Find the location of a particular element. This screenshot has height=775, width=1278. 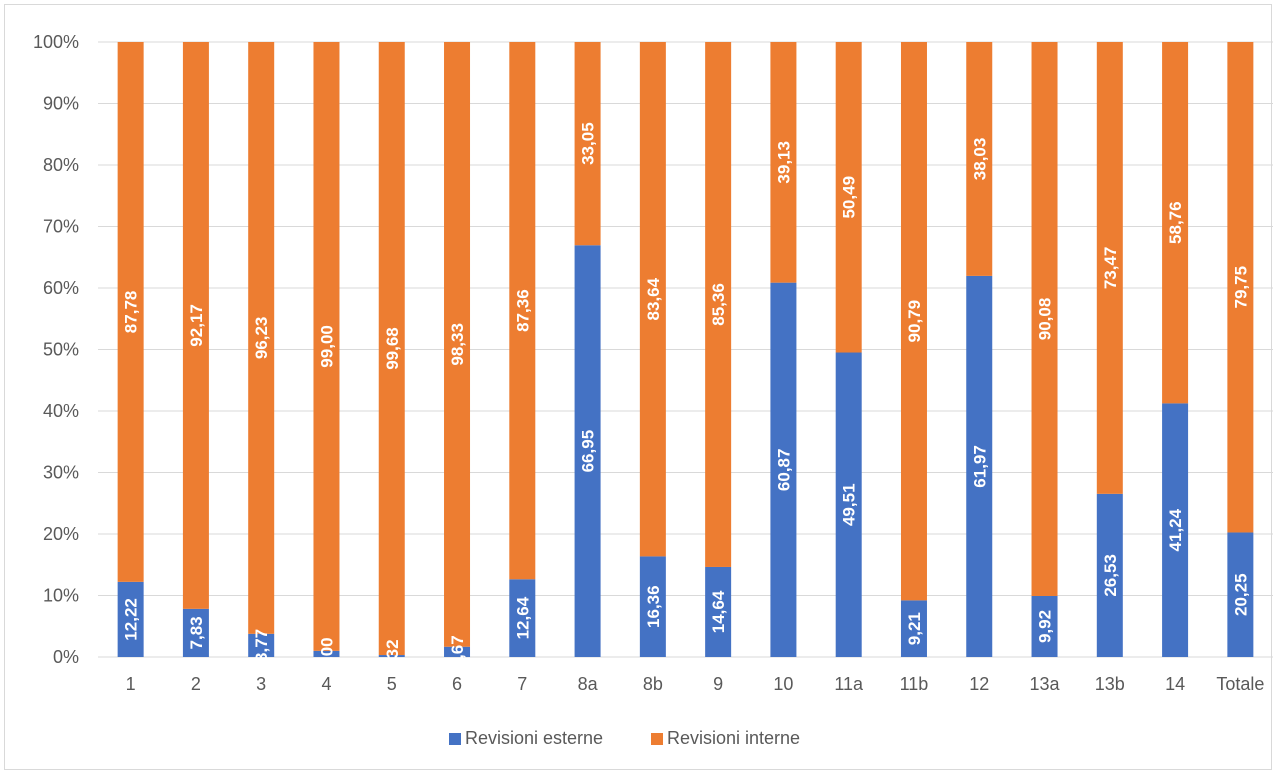

legend-entry: Revisioni interne is located at coordinates (733, 738).